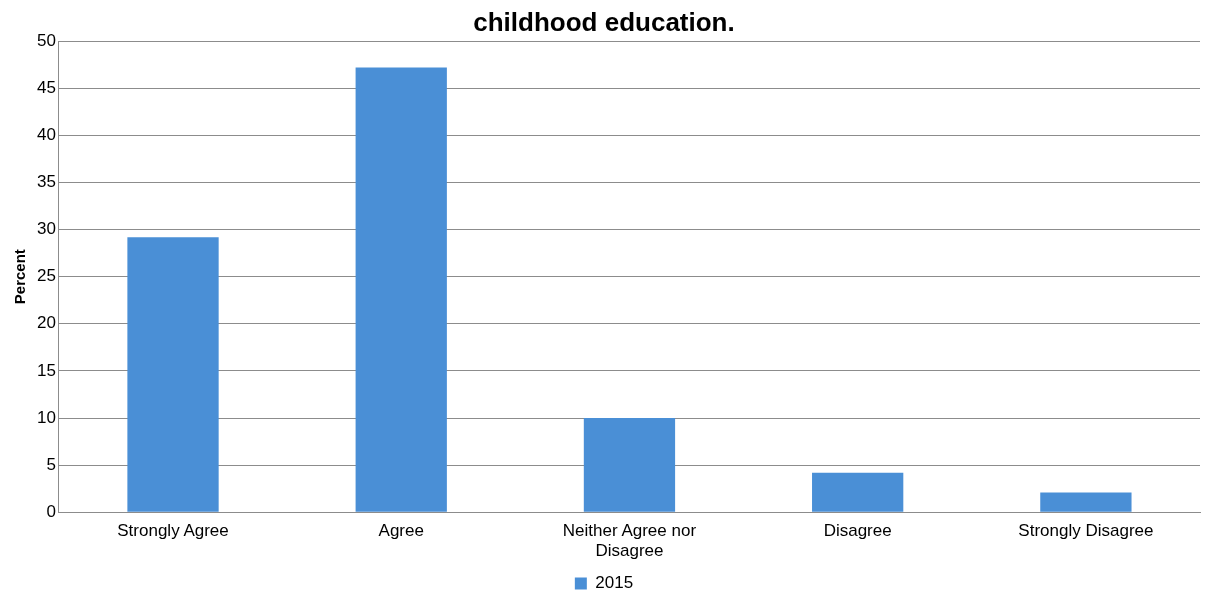 The height and width of the screenshot is (610, 1214). What do you see at coordinates (46, 40) in the screenshot?
I see `y-tick-label: 50` at bounding box center [46, 40].